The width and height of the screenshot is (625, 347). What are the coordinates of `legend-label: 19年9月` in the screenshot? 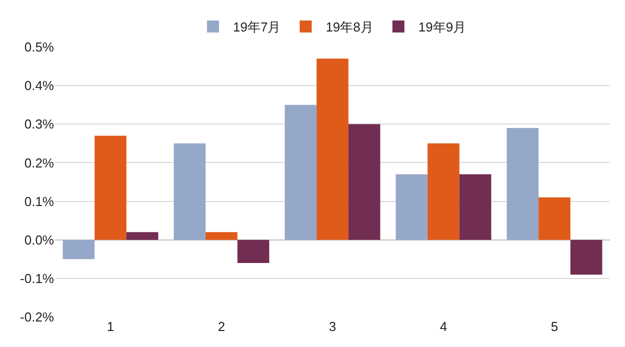 It's located at (442, 27).